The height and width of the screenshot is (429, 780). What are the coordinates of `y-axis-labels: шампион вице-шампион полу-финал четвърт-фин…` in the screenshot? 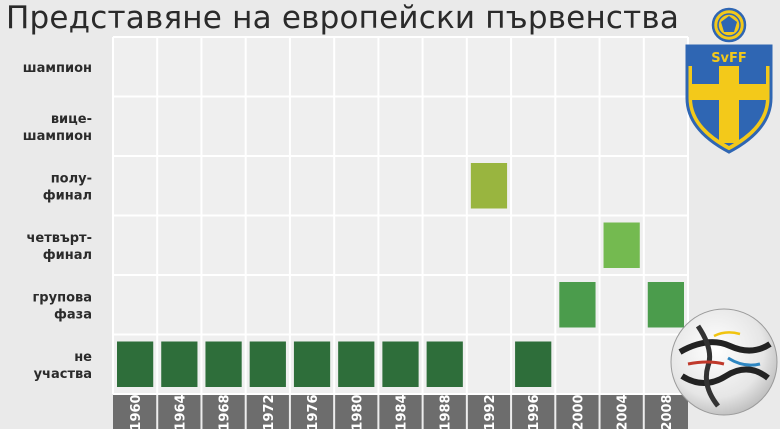 It's located at (57, 221).